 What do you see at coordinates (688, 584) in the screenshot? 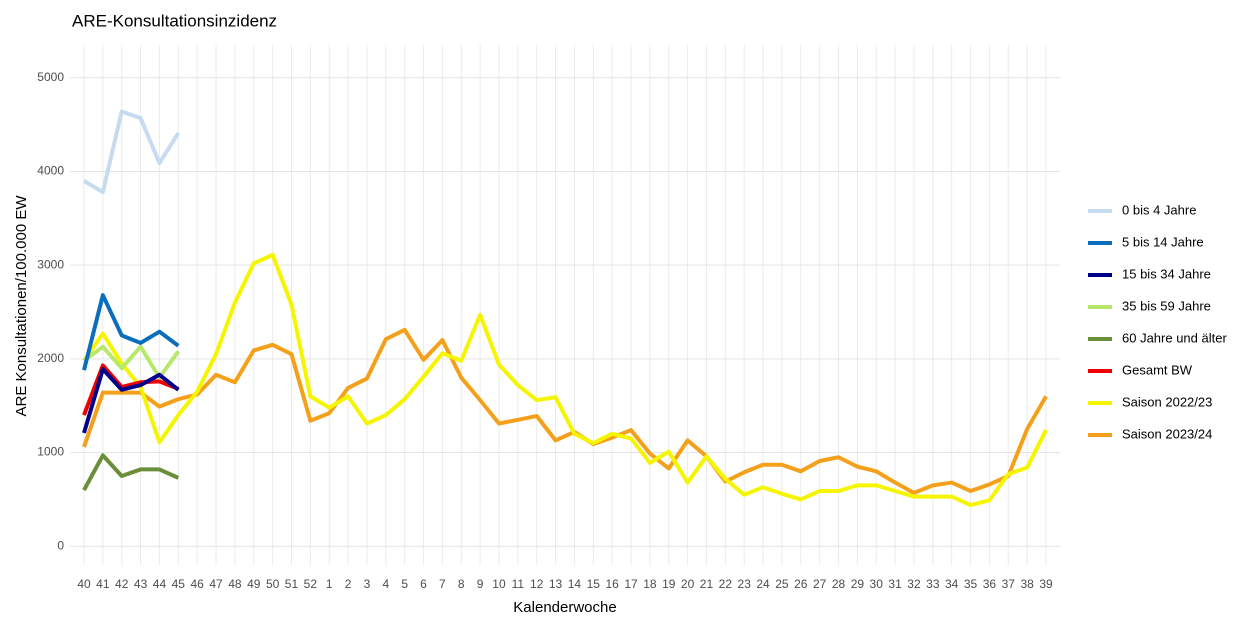
I see `x-tick-label: 20` at bounding box center [688, 584].